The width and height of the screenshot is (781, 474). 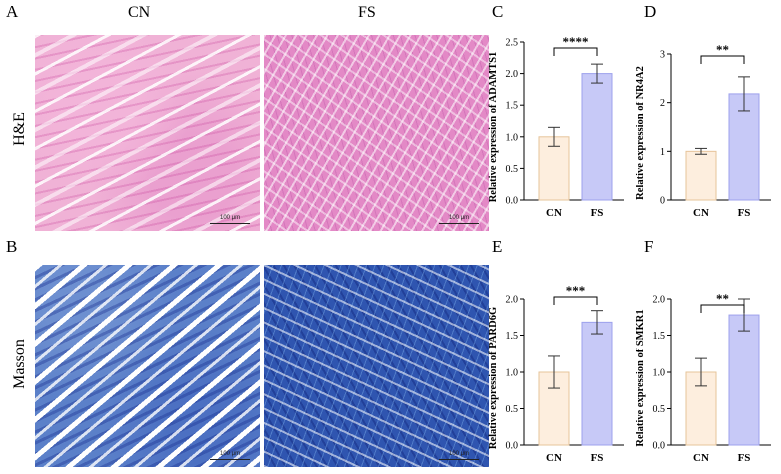 I want to click on significance-stars: ***, so click(x=576, y=290).